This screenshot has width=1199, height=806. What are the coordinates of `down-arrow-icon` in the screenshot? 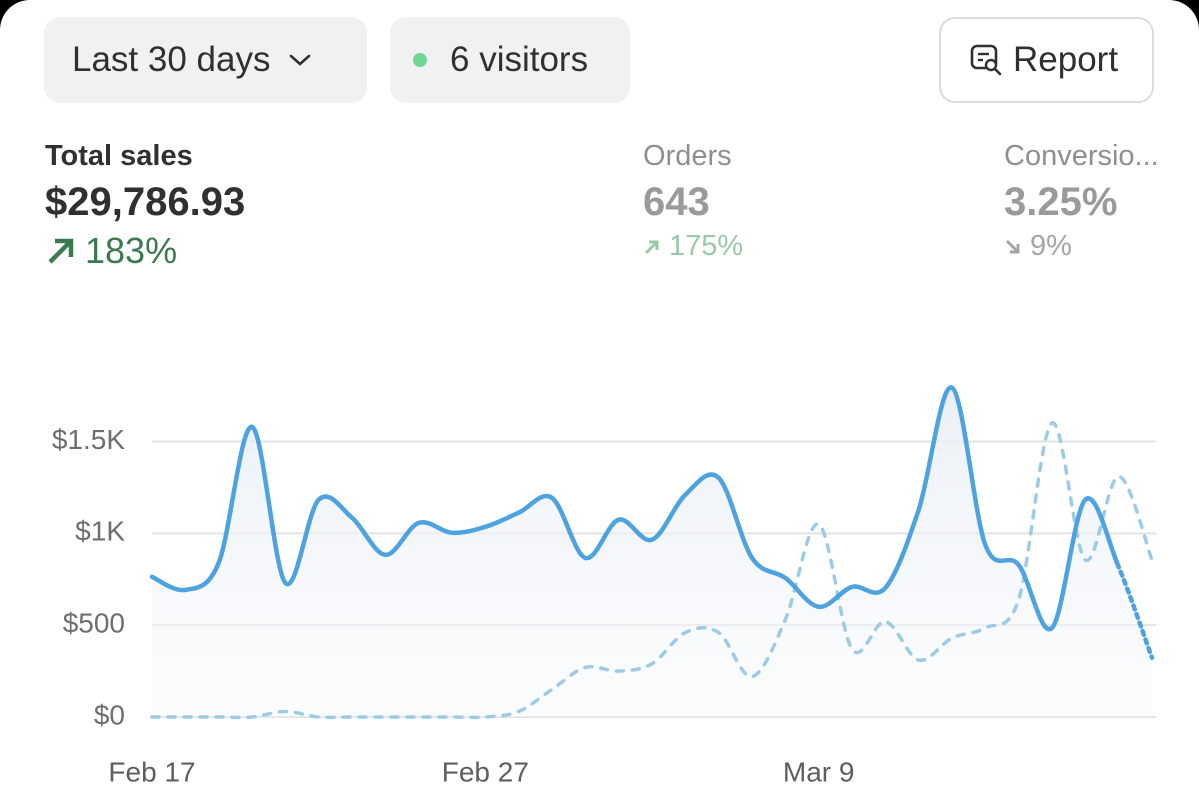 It's located at (1012, 246).